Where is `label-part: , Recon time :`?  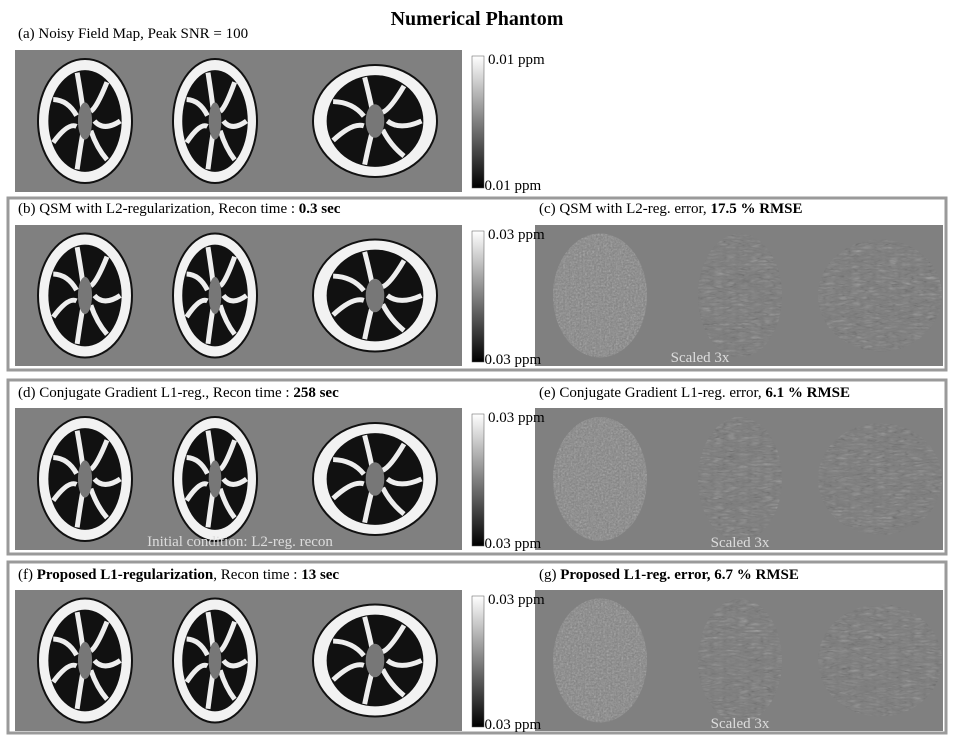
label-part: , Recon time : is located at coordinates (257, 575).